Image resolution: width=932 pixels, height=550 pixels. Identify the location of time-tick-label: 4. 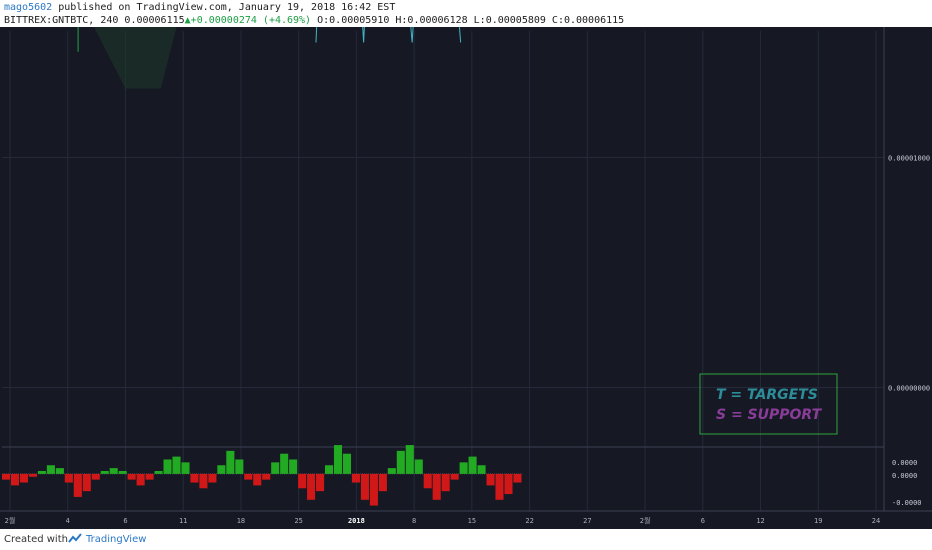
(68, 521).